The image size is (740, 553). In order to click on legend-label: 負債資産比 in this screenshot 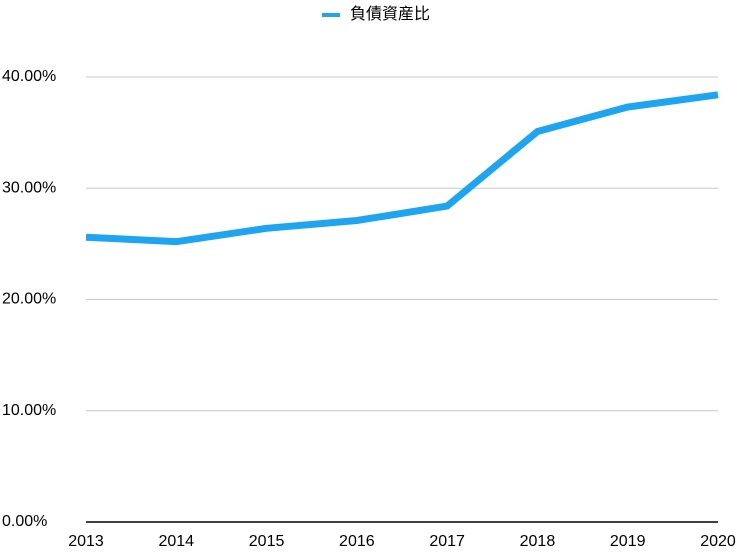, I will do `click(390, 14)`.